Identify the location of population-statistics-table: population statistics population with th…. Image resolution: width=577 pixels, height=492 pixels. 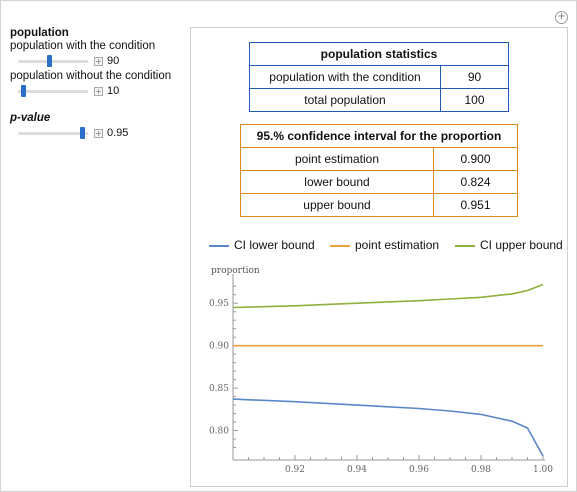
(379, 77).